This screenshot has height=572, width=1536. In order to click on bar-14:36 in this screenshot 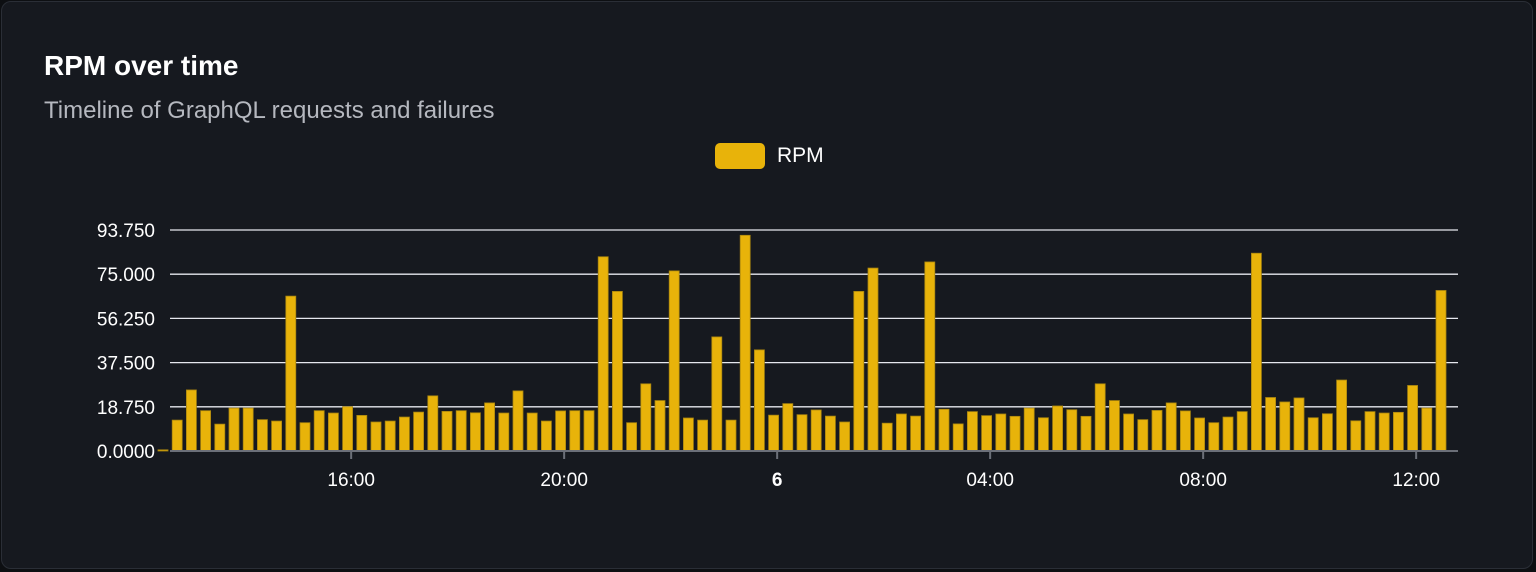, I will do `click(277, 436)`.